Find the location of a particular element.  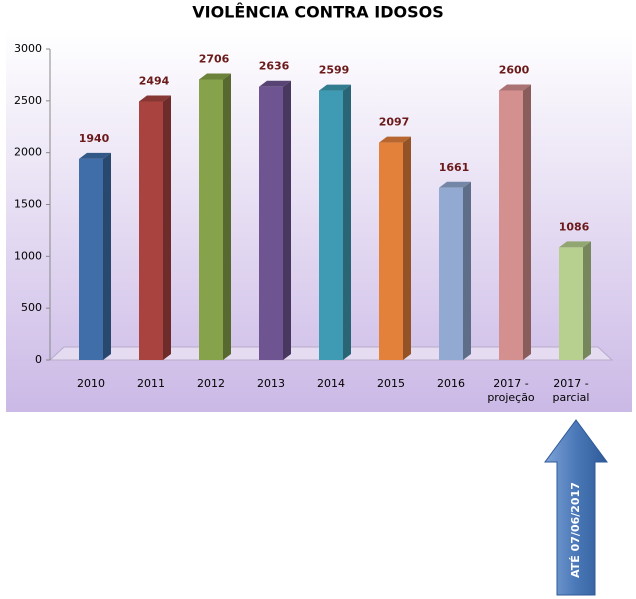

value-label: 2097 is located at coordinates (394, 122).